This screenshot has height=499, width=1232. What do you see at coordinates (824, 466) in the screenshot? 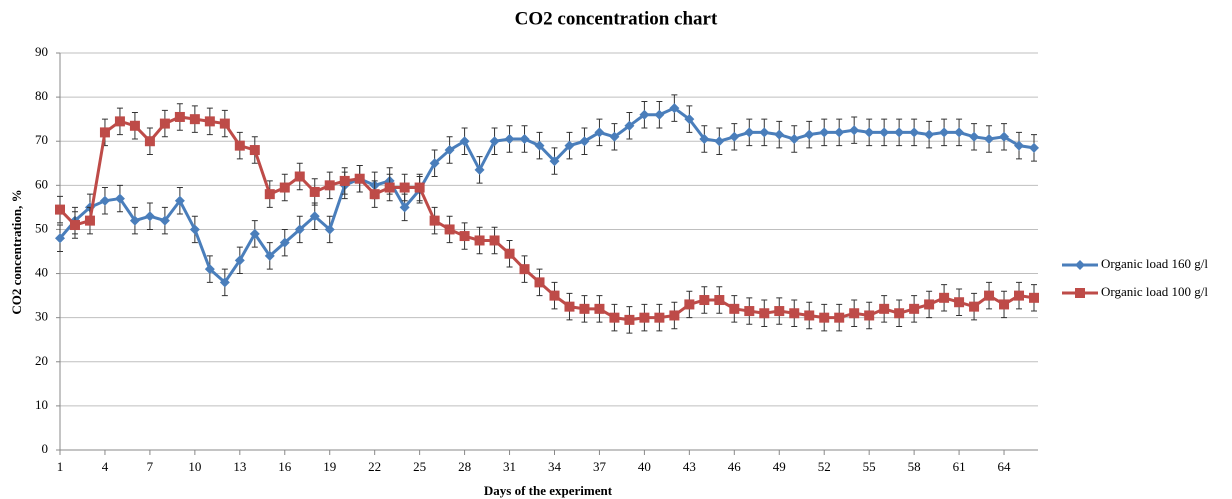
I see `x-tick-label: 52` at bounding box center [824, 466].